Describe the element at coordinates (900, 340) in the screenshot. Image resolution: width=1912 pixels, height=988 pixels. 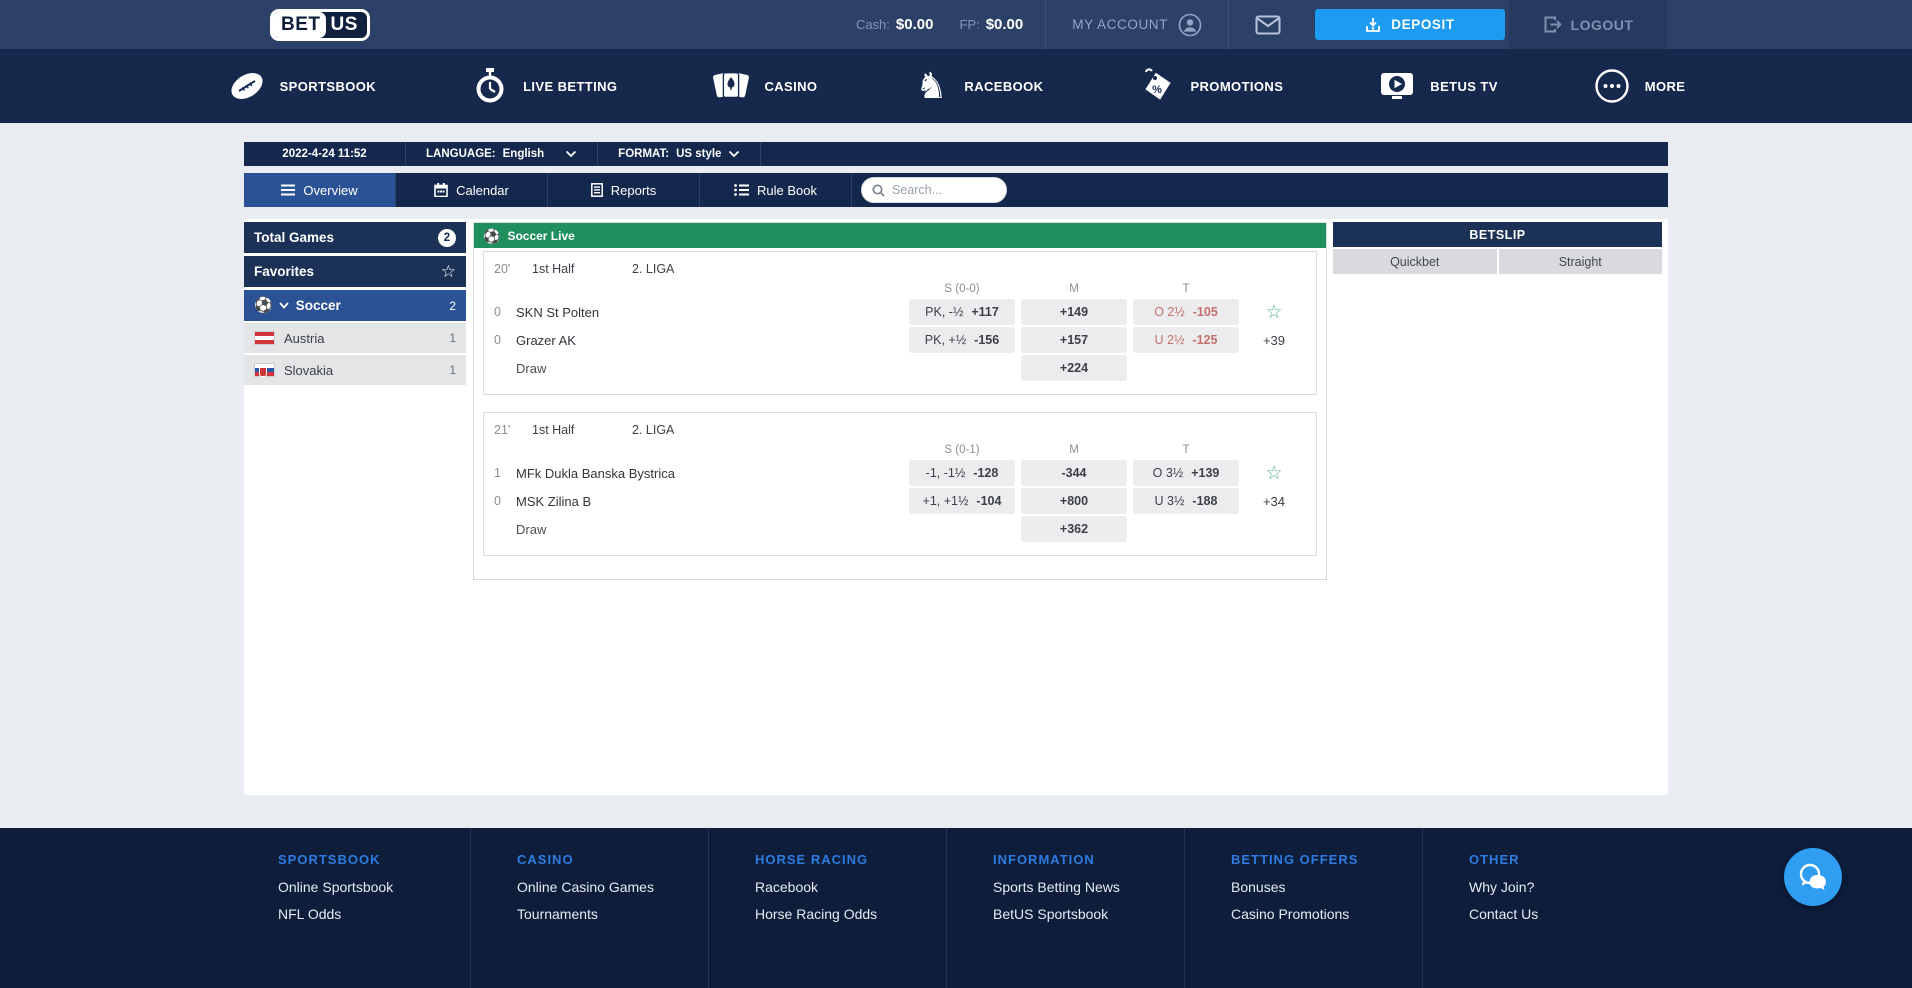
I see `away-team-row: 0 Grazer AK PK, +½ -156 +157 U 2½ -125 +39` at that location.